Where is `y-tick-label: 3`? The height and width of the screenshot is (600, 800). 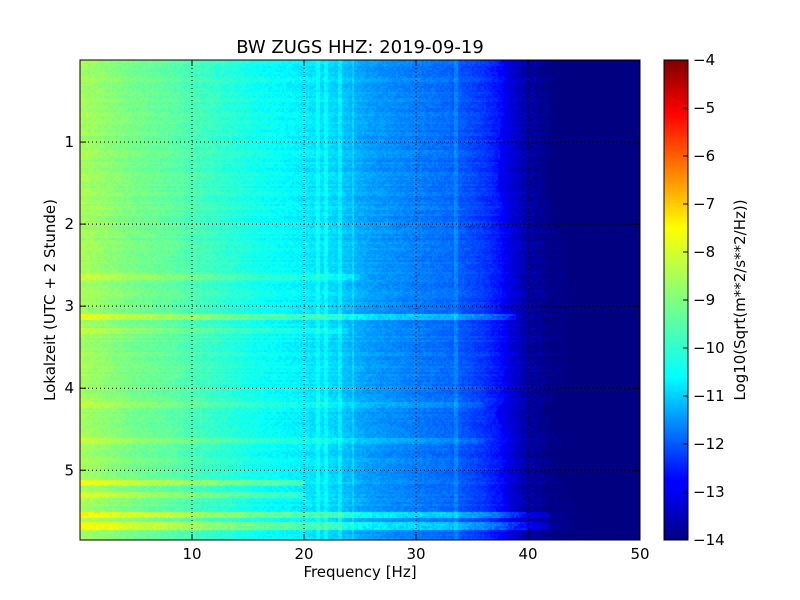 y-tick-label: 3 is located at coordinates (69, 306).